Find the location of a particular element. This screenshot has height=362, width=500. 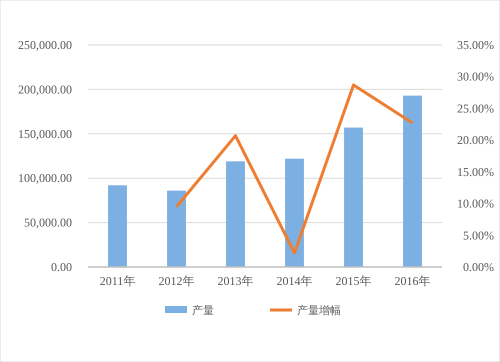

y-tick-label: 250,000.00 is located at coordinates (45, 45).